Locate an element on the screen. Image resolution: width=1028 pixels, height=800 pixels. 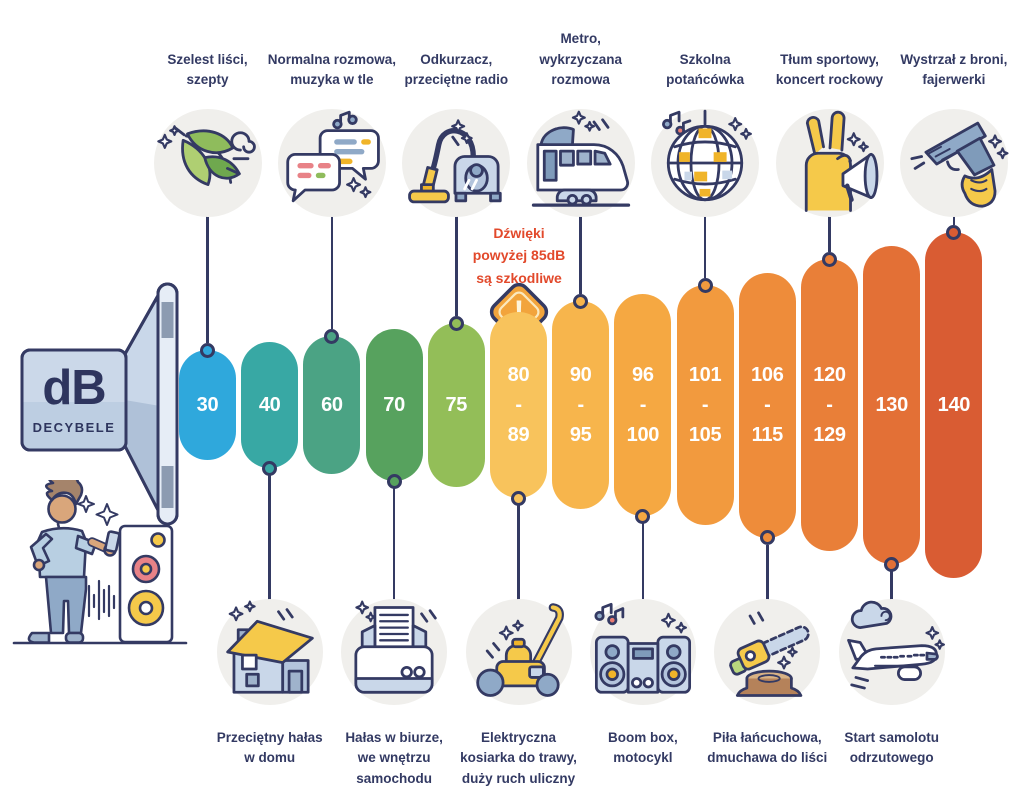
bottom-label: Start samolotu odrzutowego is located at coordinates (891, 748).